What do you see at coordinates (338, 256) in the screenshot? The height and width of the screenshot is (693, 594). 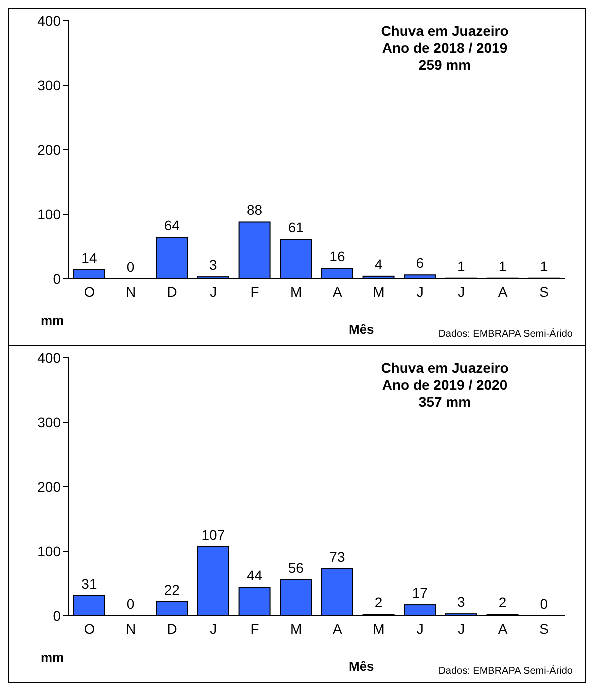 I see `data-label: 16` at bounding box center [338, 256].